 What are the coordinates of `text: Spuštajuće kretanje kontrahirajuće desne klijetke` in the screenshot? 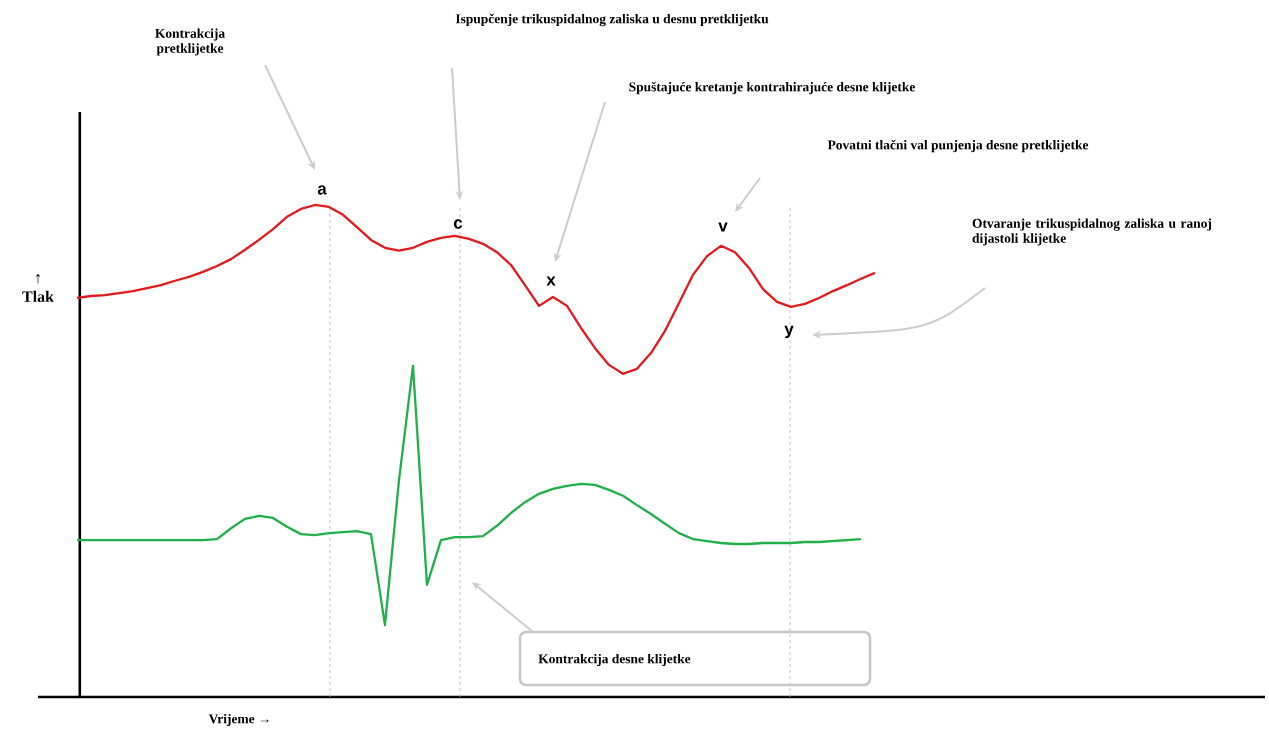 It's located at (772, 88).